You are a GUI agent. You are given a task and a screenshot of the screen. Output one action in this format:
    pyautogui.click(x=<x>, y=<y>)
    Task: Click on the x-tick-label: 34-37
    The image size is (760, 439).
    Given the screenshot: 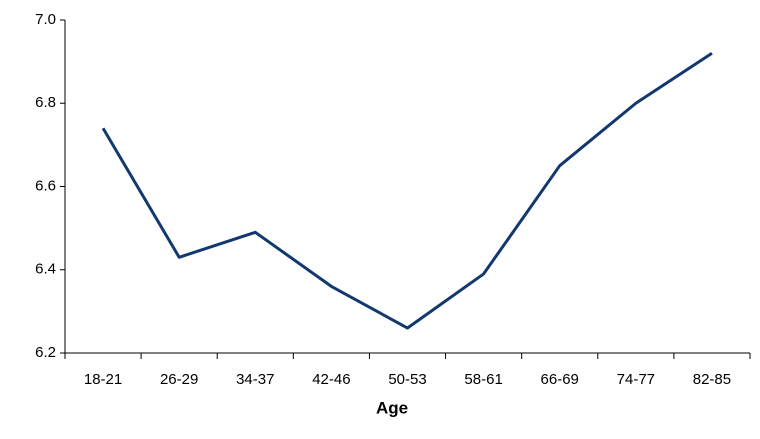 What is the action you would take?
    pyautogui.click(x=255, y=379)
    